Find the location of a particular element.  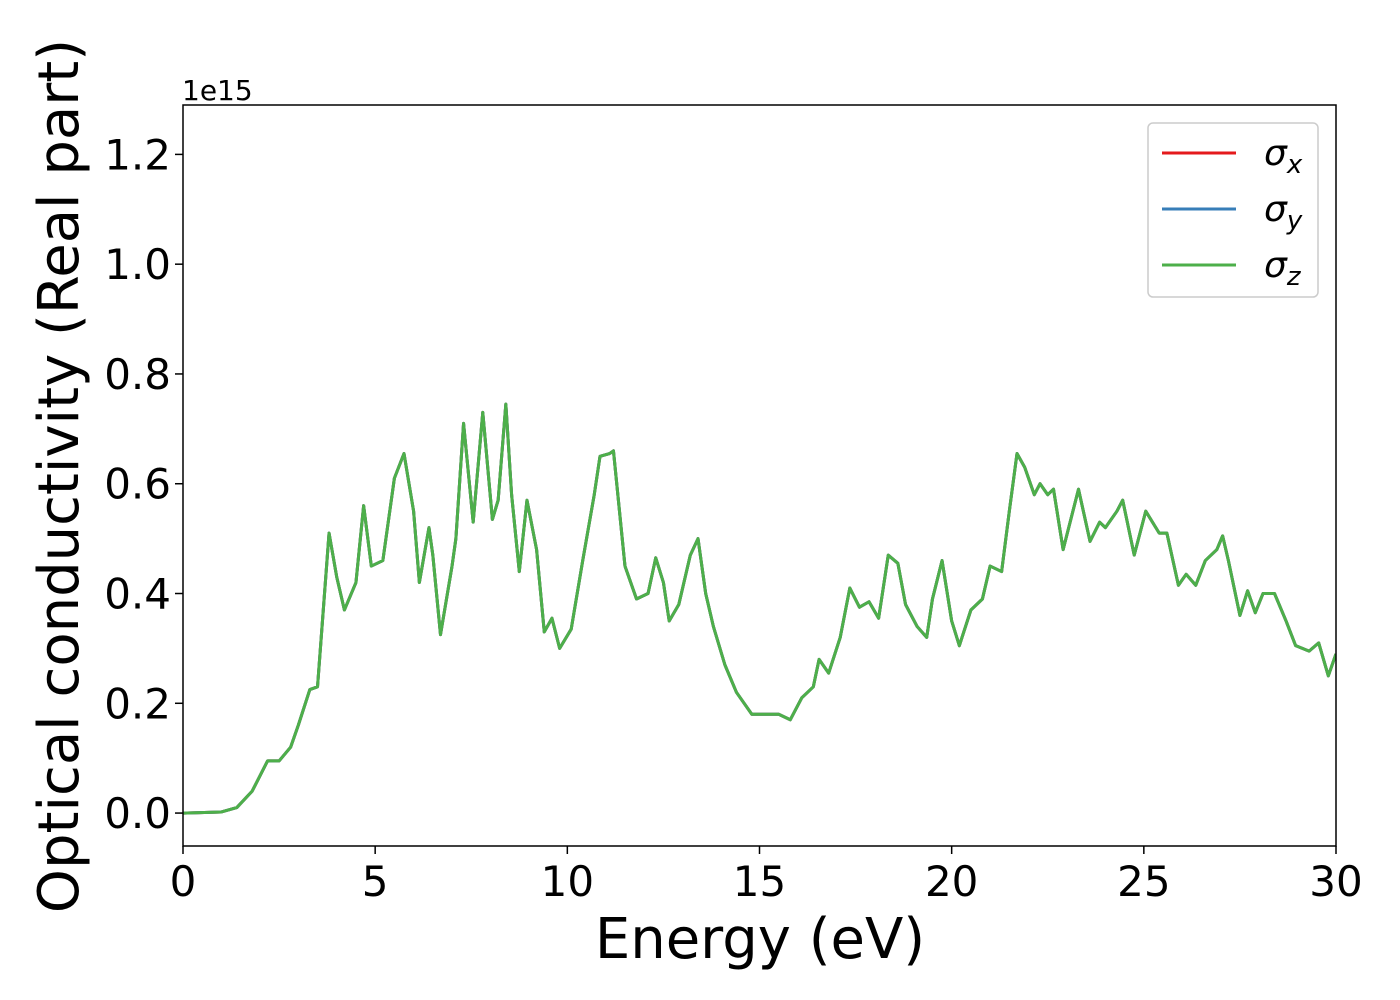

y-tick-label: 0.6 is located at coordinates (137, 484).